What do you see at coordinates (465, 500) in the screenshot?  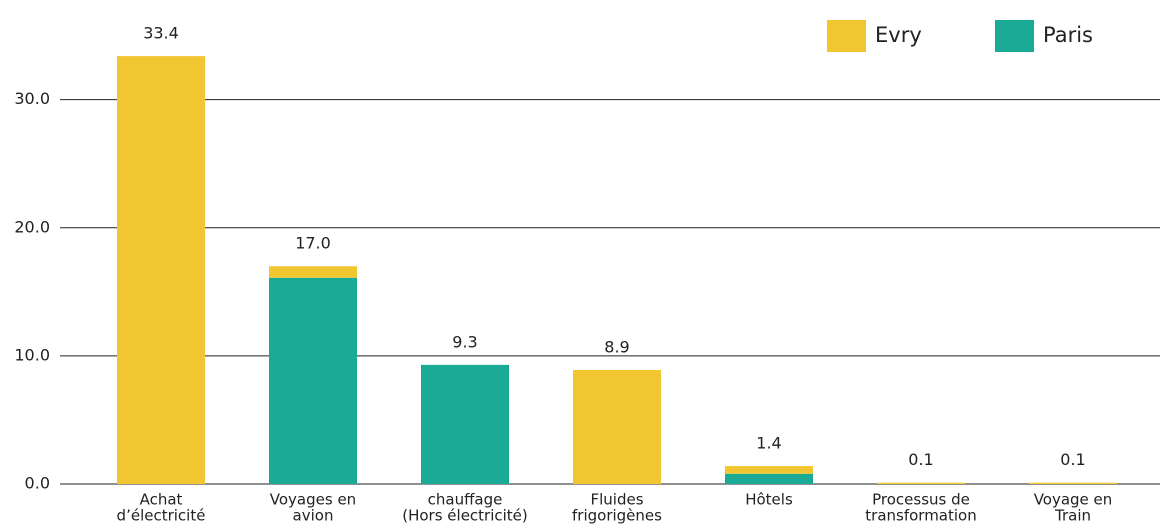 I see `x-tick-label: chauffage` at bounding box center [465, 500].